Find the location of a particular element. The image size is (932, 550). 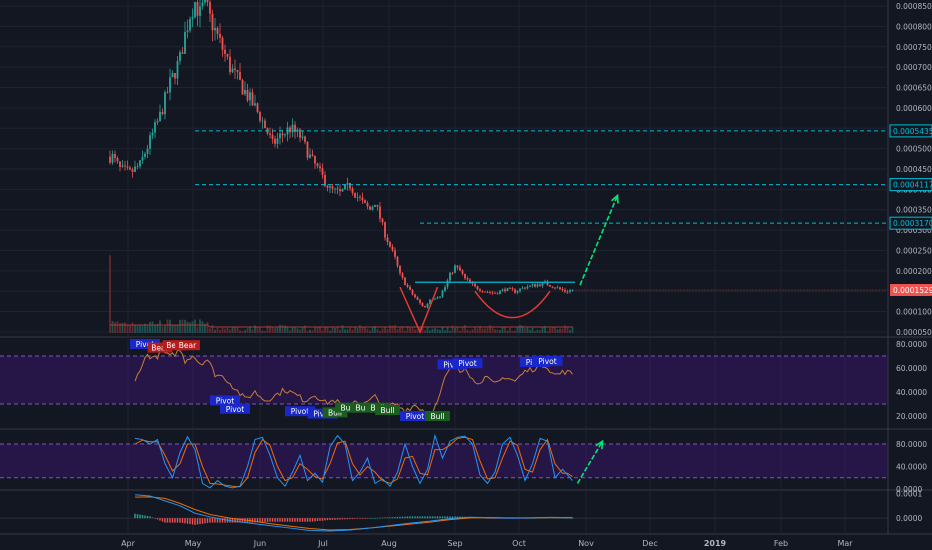

time-axis: Apr May Jun Jul Aug Sep Oct Nov Dec 2019 Feb Mar is located at coordinates (487, 543).